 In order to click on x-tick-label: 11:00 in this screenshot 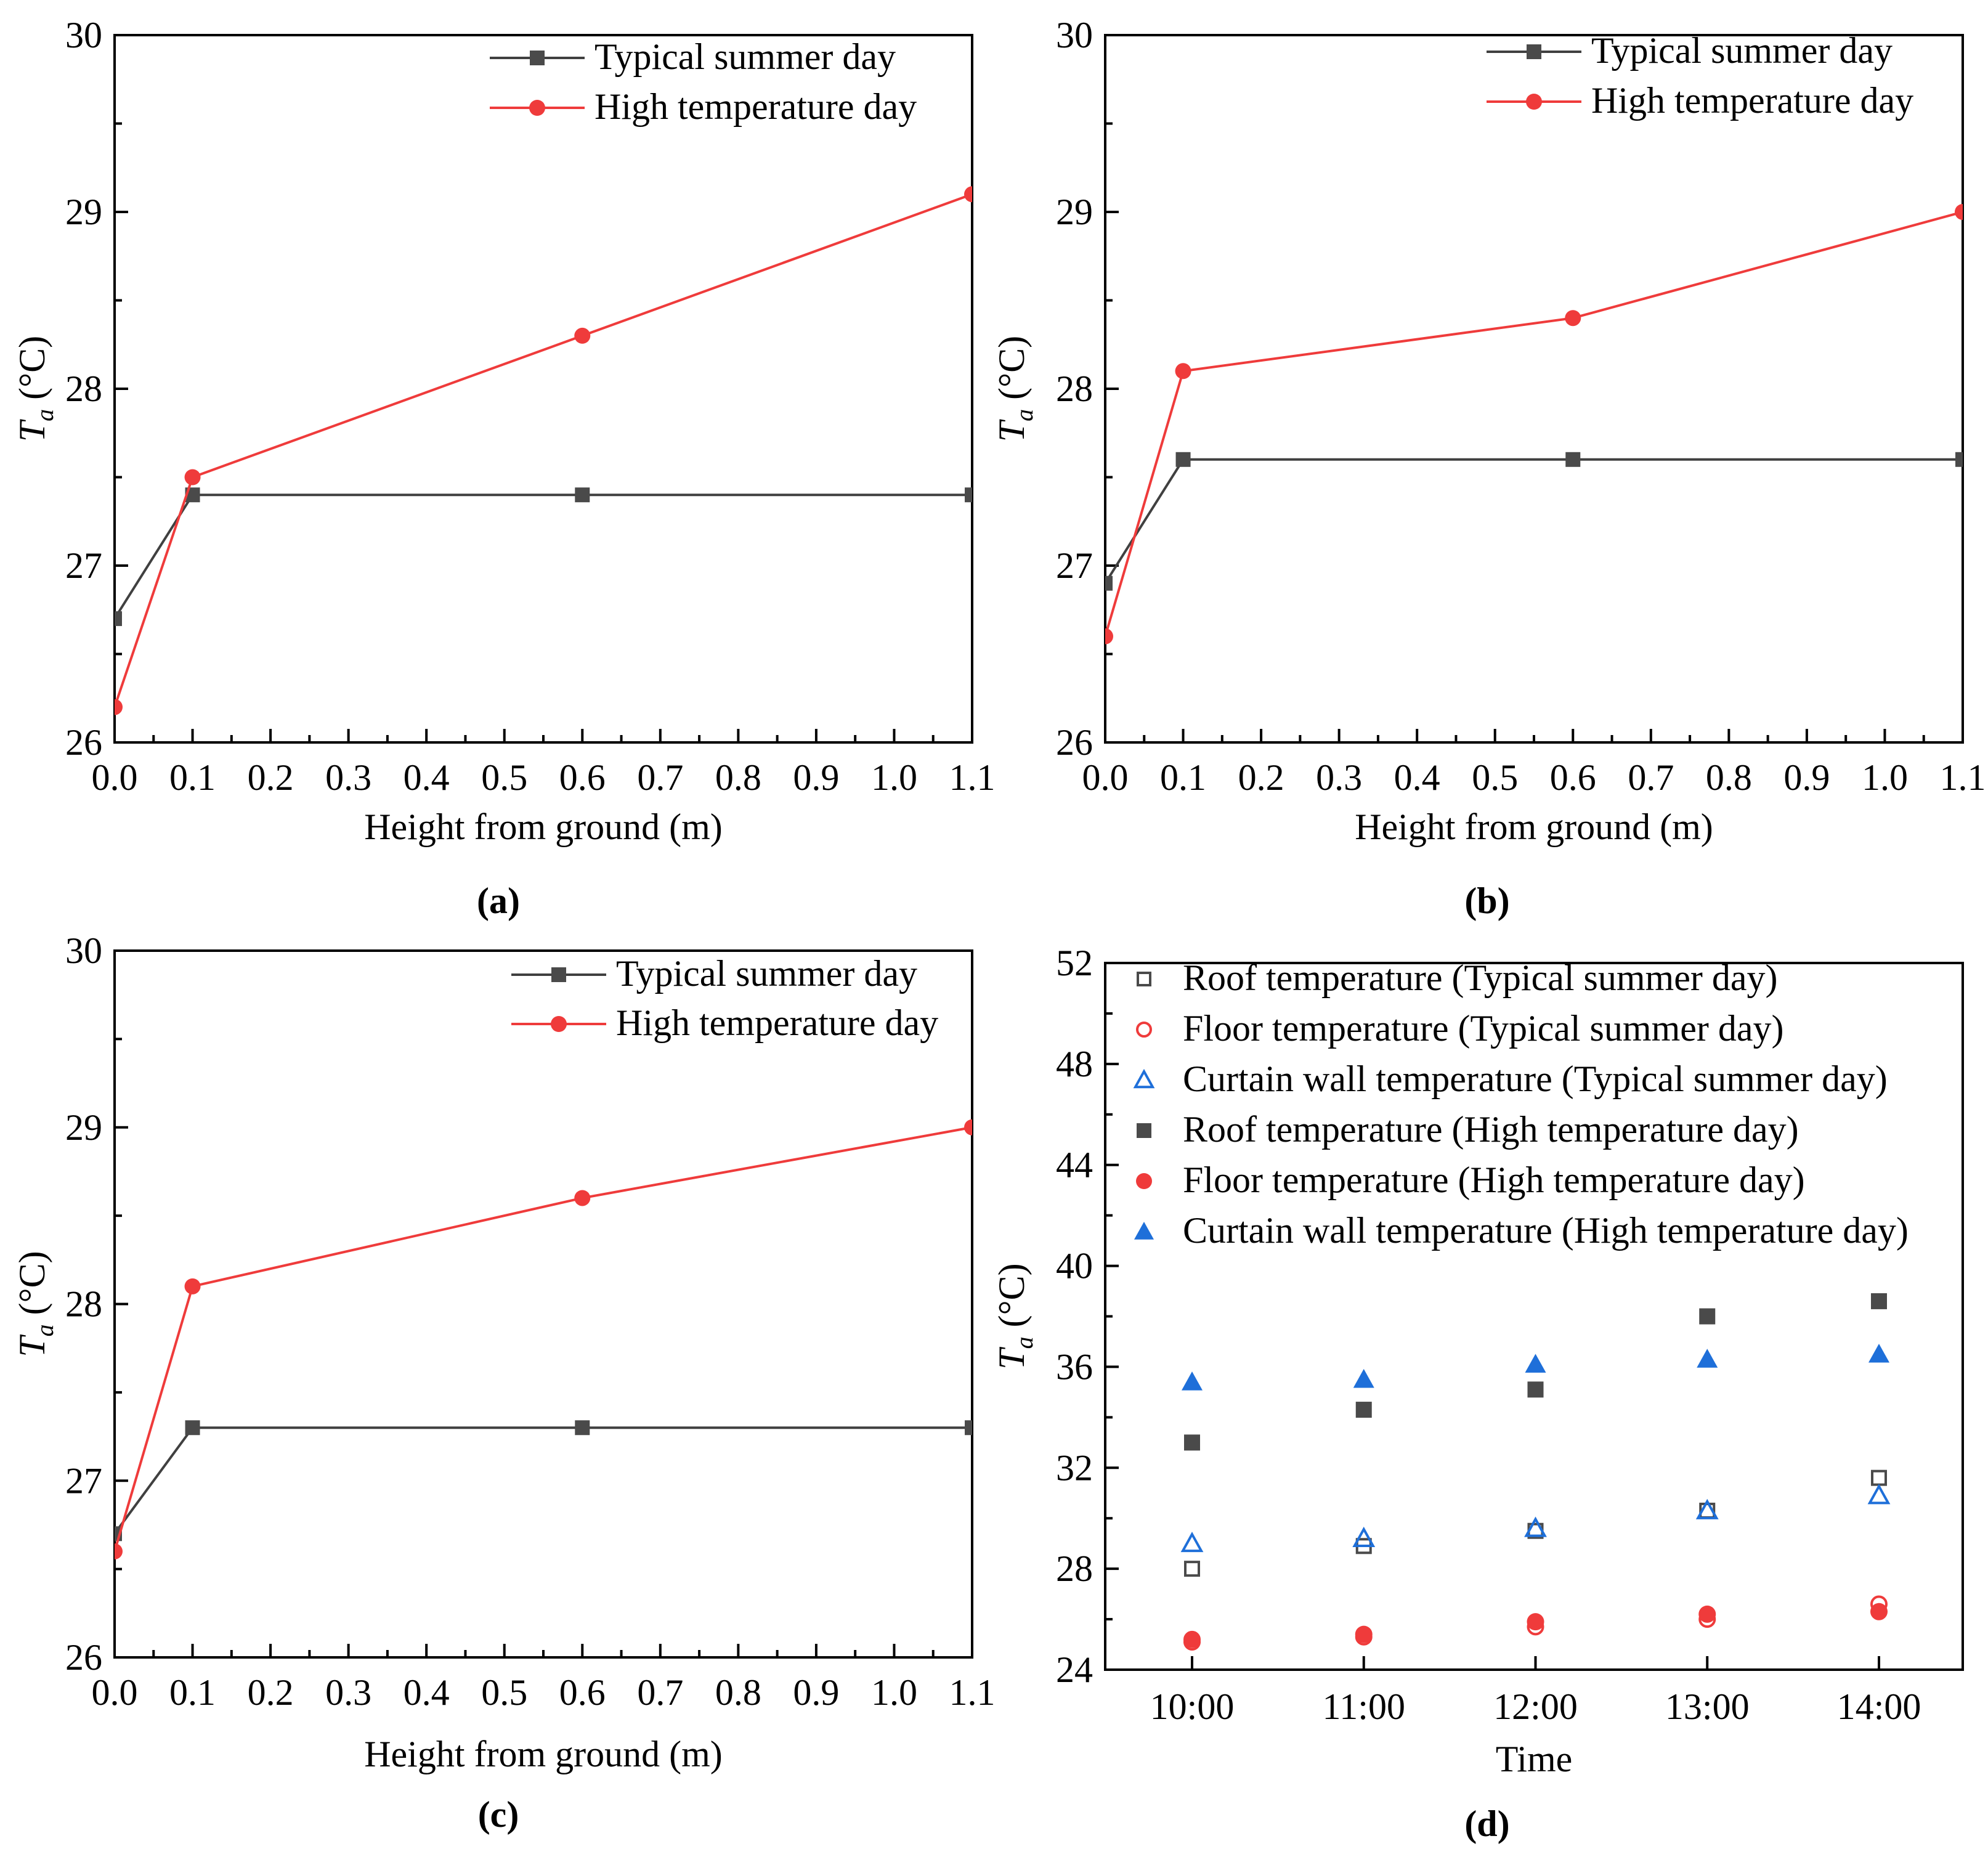, I will do `click(1364, 1706)`.